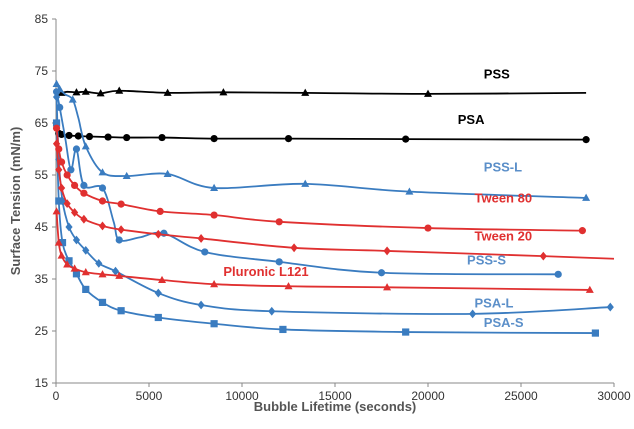  What do you see at coordinates (265, 271) in the screenshot?
I see `label-pluronic-l121: Pluronic L121` at bounding box center [265, 271].